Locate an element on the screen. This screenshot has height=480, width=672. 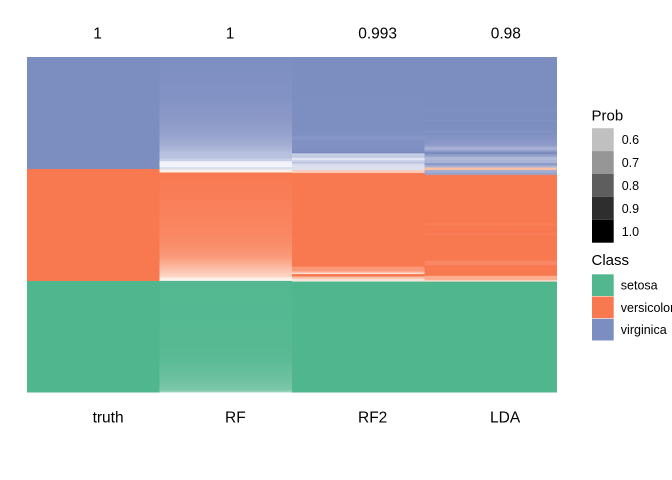
svg-text: versicolor is located at coordinates (646, 308).